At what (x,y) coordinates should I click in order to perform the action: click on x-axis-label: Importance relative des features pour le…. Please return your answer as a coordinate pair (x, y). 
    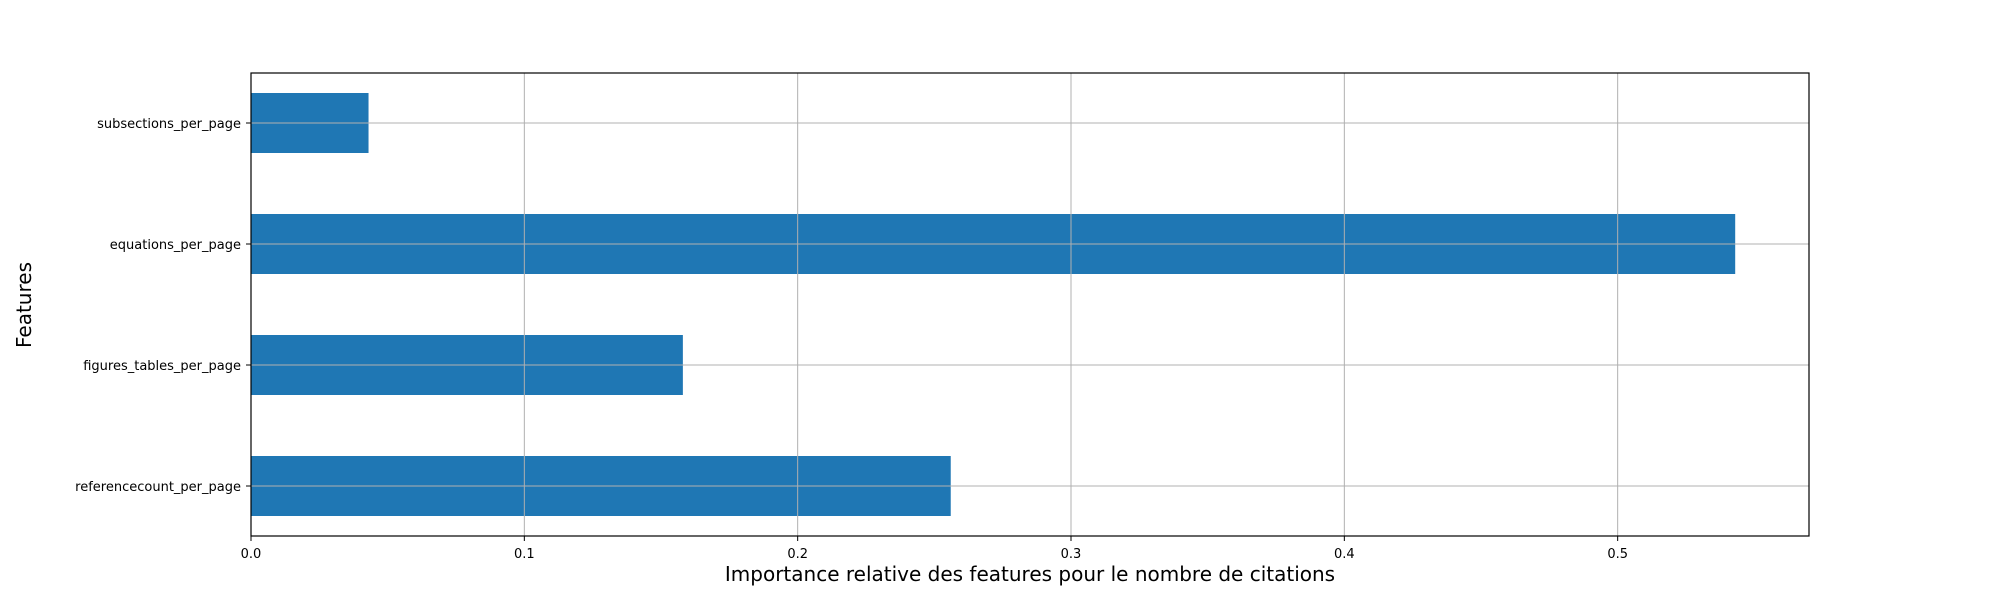
    Looking at the image, I should click on (1030, 574).